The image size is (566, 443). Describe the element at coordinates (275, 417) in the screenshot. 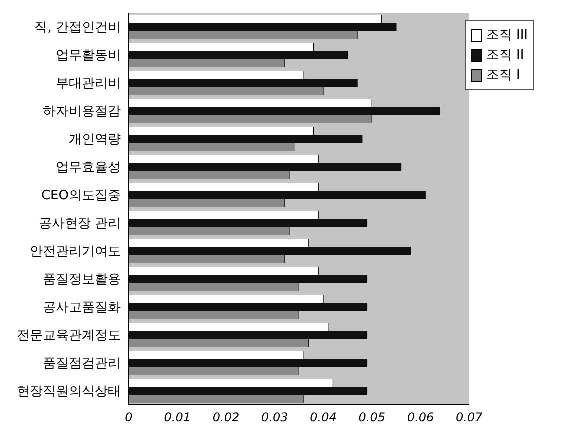

I see `x-tick-label: 0.03` at that location.